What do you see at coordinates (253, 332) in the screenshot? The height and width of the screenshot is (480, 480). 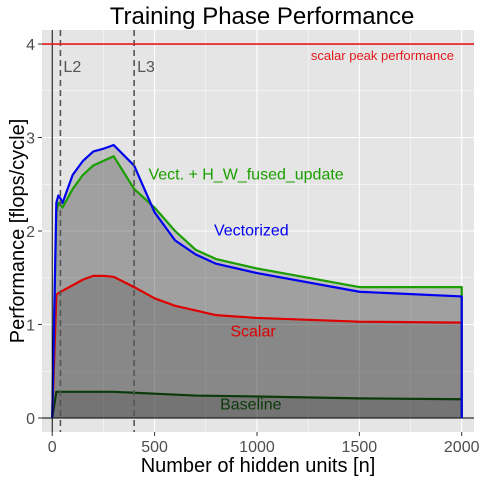 I see `series-annotation: Scalar` at bounding box center [253, 332].